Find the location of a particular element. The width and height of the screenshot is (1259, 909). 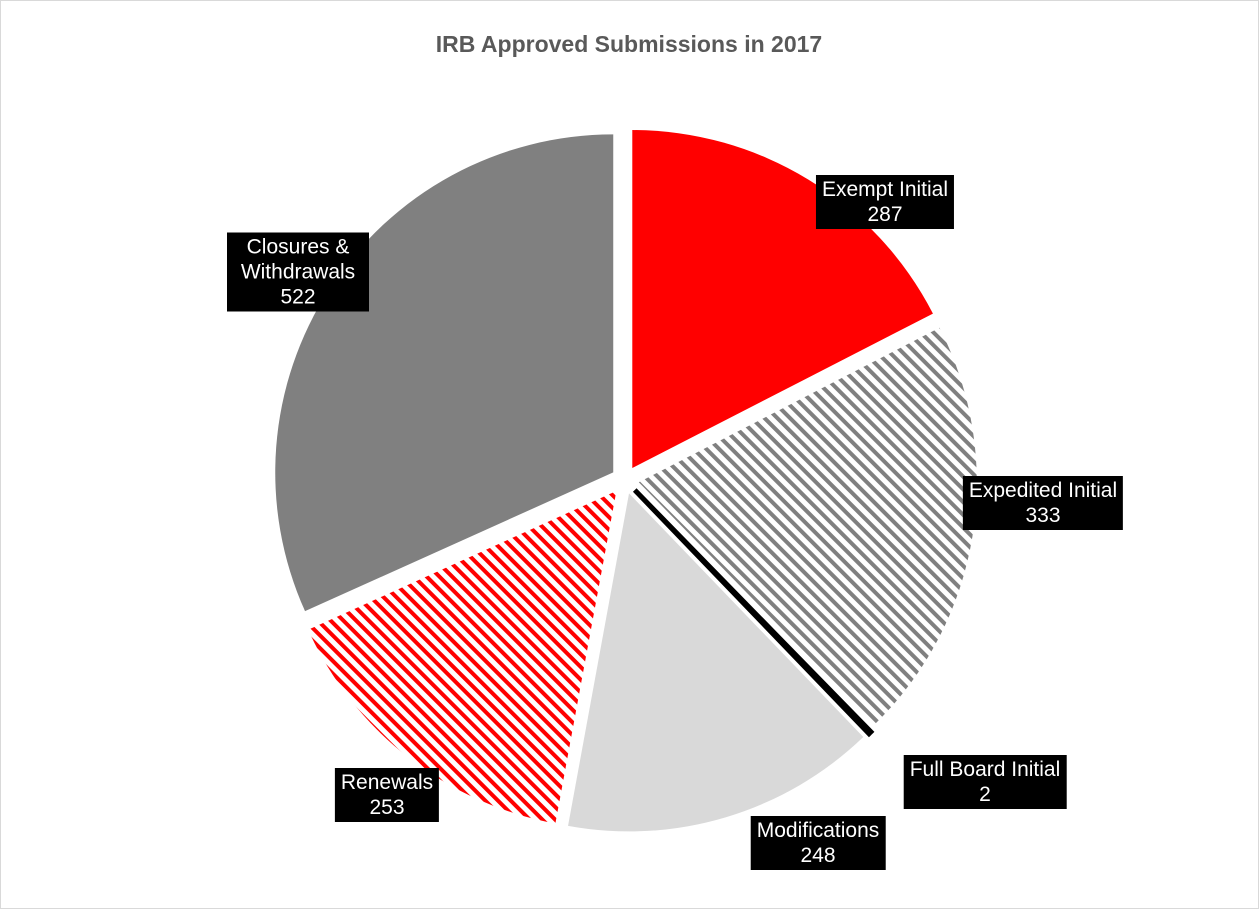

label-value: 253 is located at coordinates (387, 807).